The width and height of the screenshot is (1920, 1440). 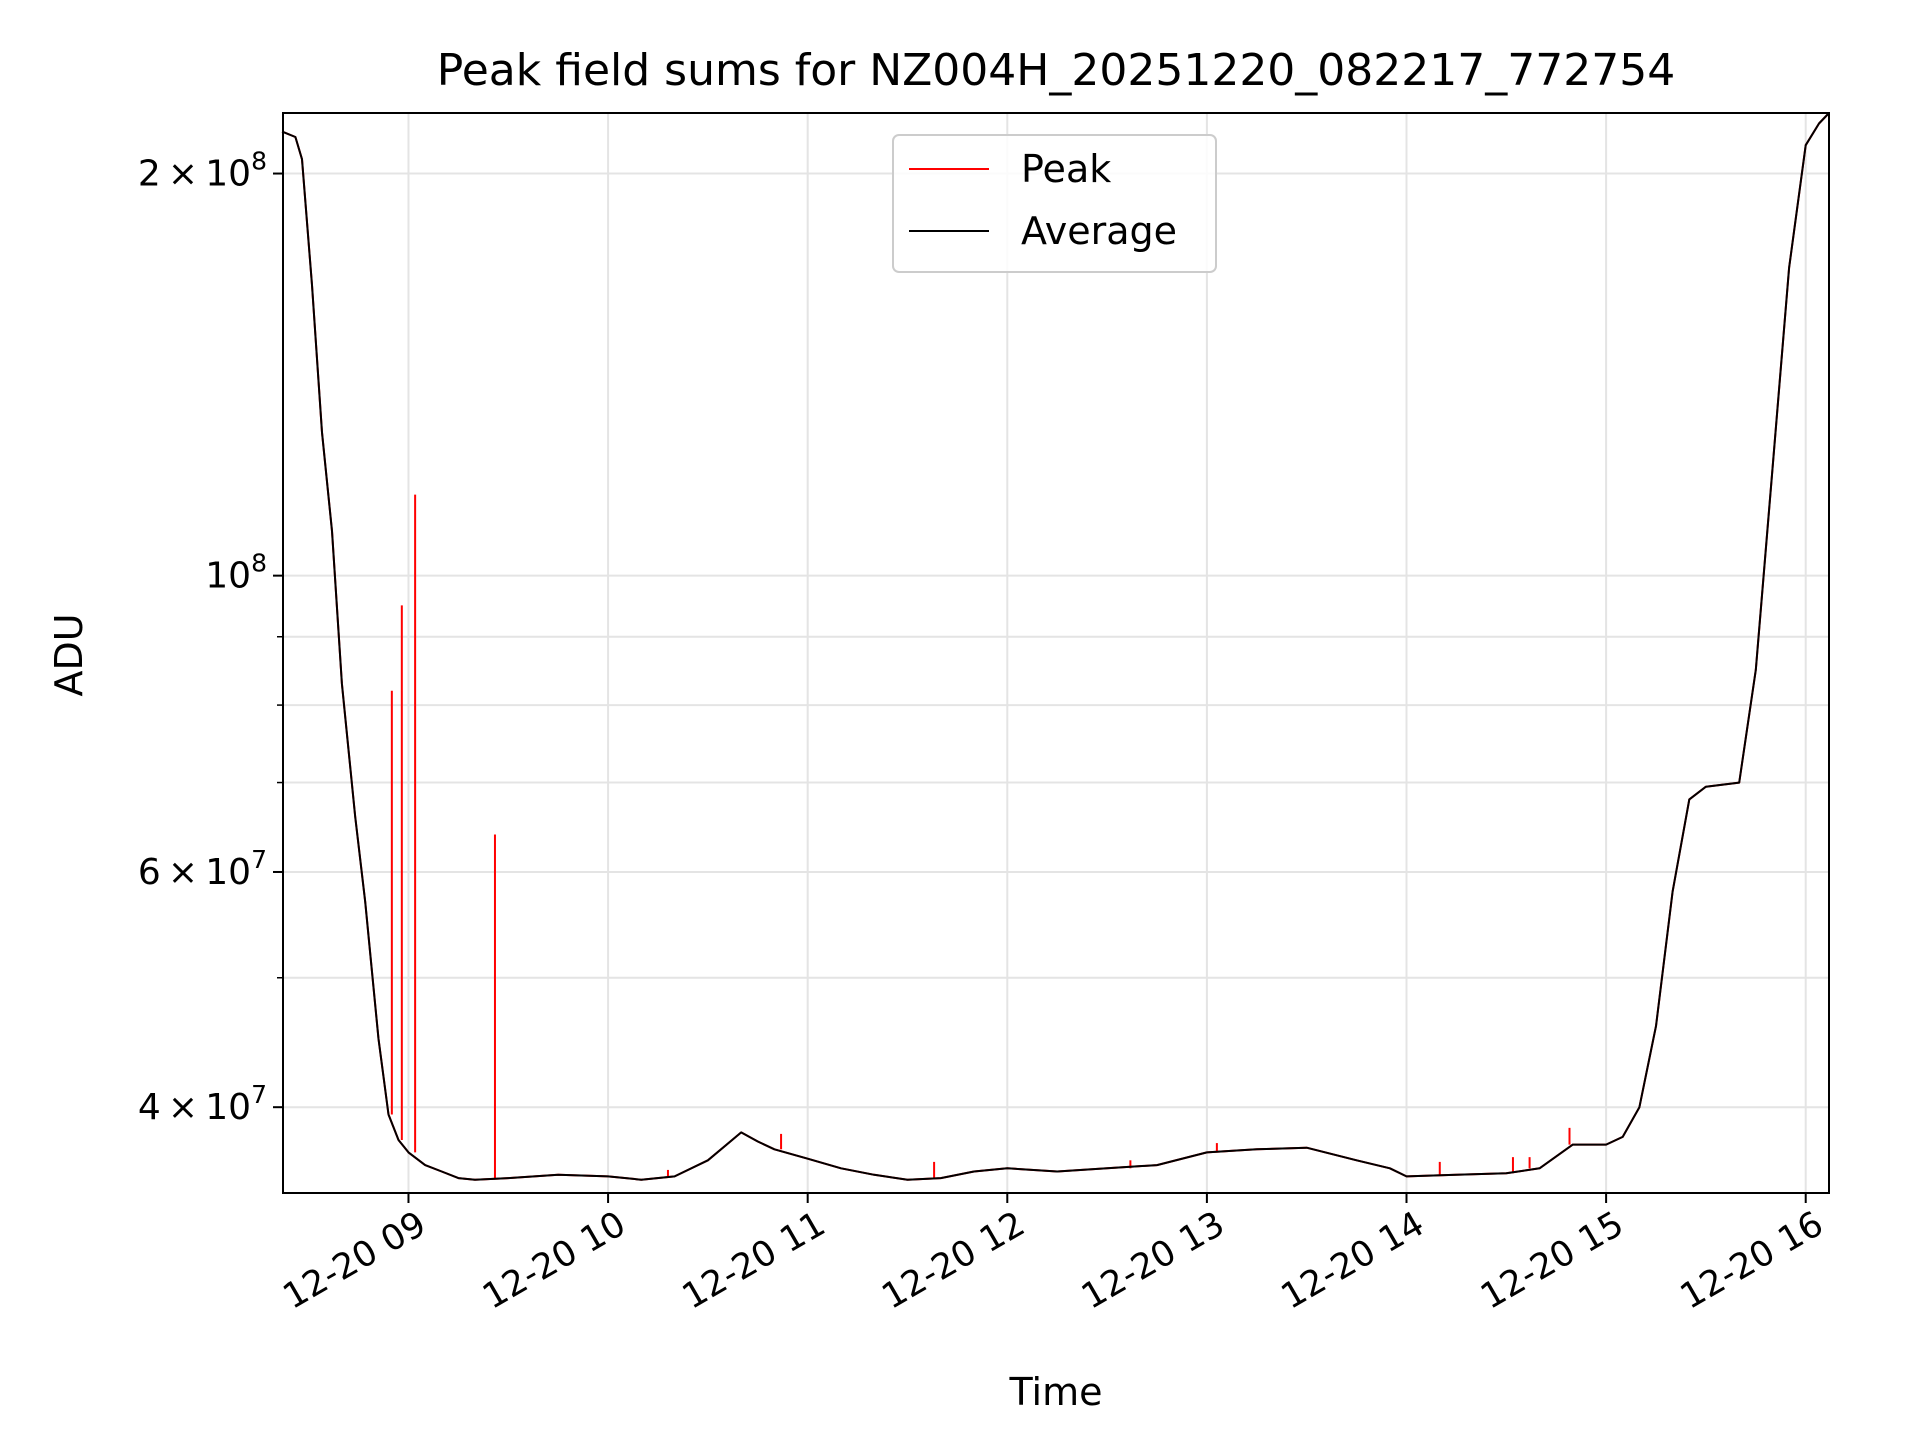 I want to click on x-axis-label: Time, so click(x=1056, y=1392).